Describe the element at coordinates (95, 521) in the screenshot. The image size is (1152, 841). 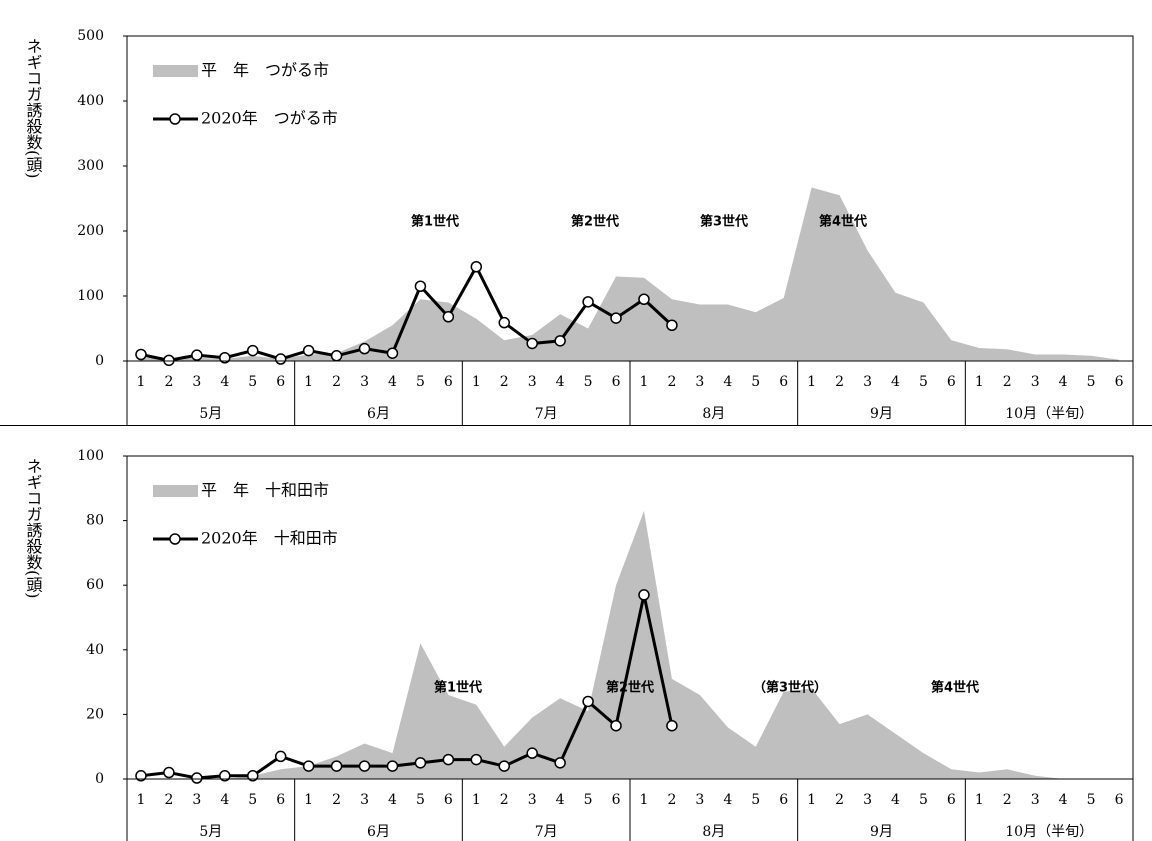
I see `y-tick-label: 80` at that location.